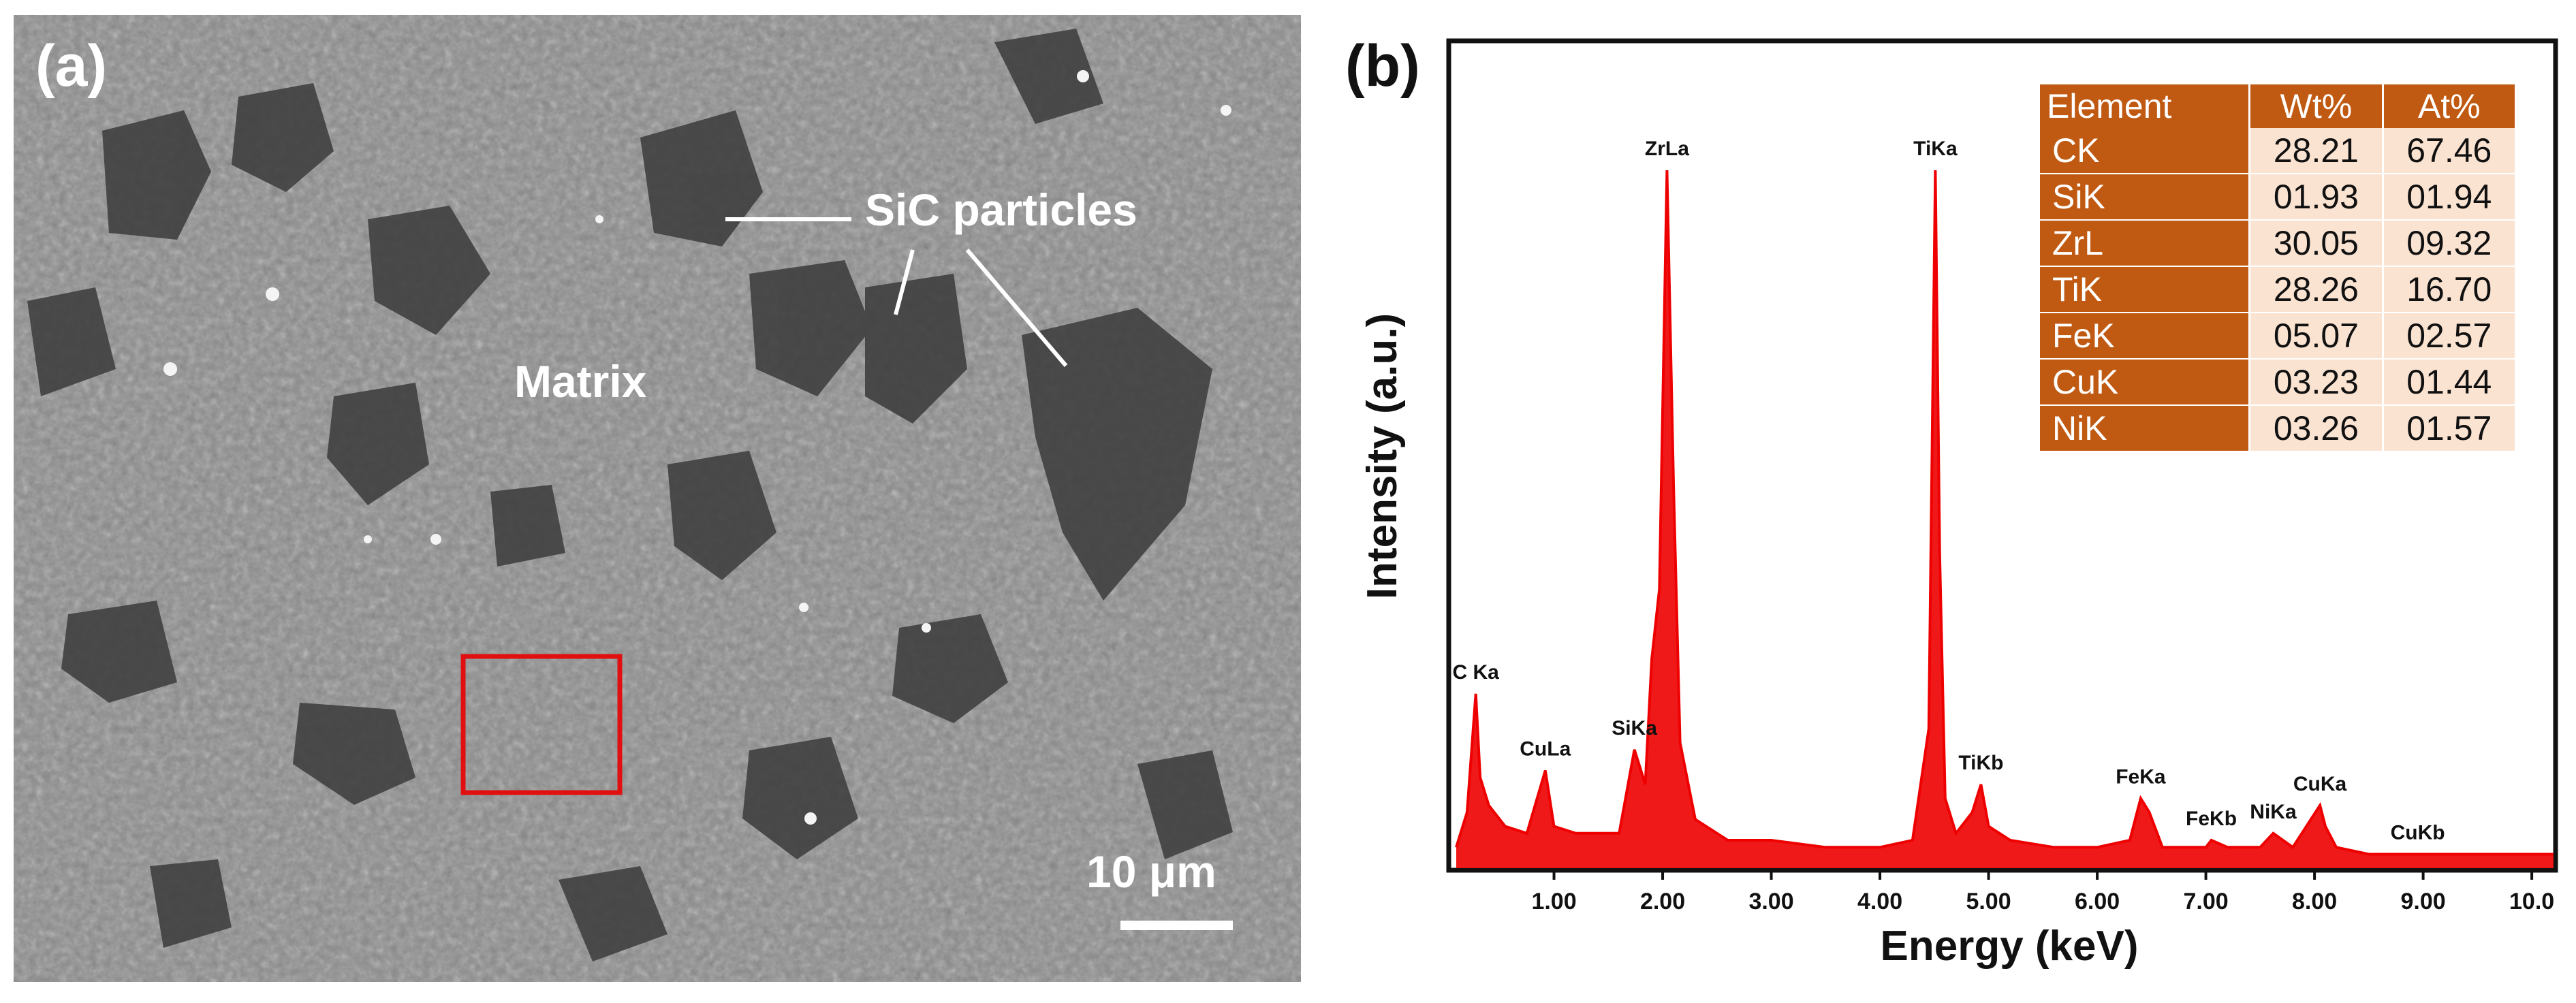 The image size is (2576, 1003). What do you see at coordinates (2316, 106) in the screenshot?
I see `header-wt: Wt%` at bounding box center [2316, 106].